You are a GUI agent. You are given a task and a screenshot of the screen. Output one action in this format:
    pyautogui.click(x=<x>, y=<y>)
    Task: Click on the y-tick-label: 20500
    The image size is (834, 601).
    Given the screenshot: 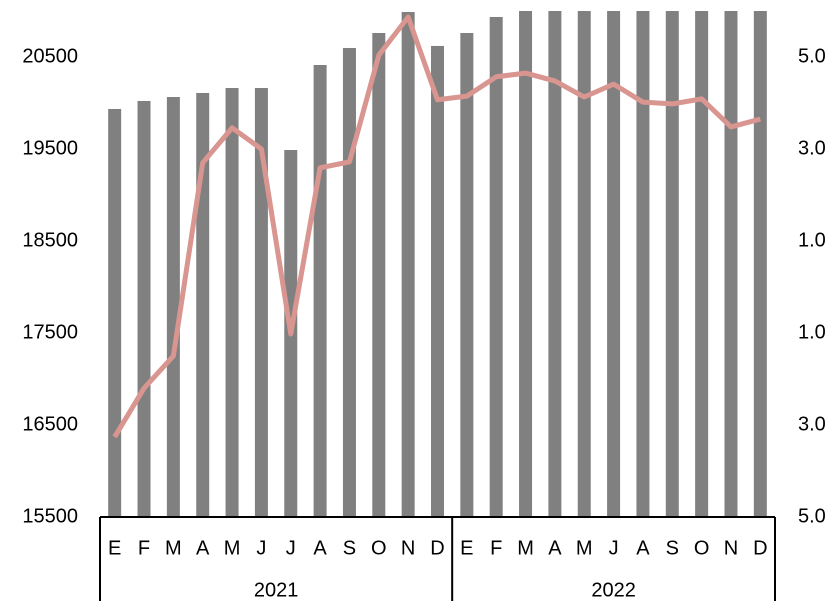 What is the action you would take?
    pyautogui.click(x=50, y=56)
    